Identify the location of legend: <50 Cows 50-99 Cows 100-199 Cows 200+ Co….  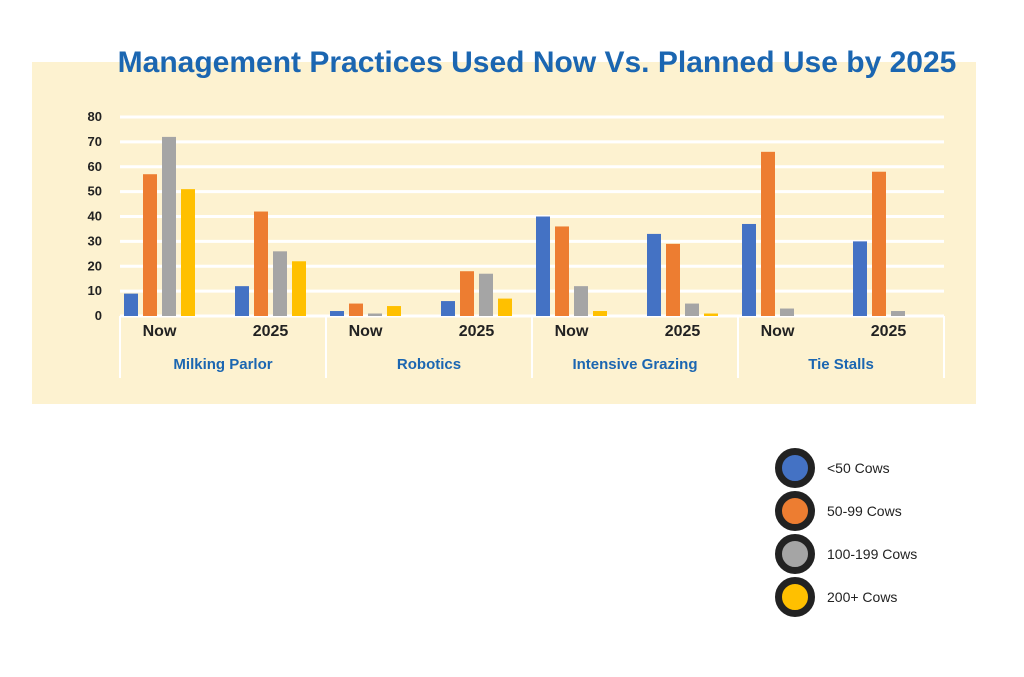
(846, 532).